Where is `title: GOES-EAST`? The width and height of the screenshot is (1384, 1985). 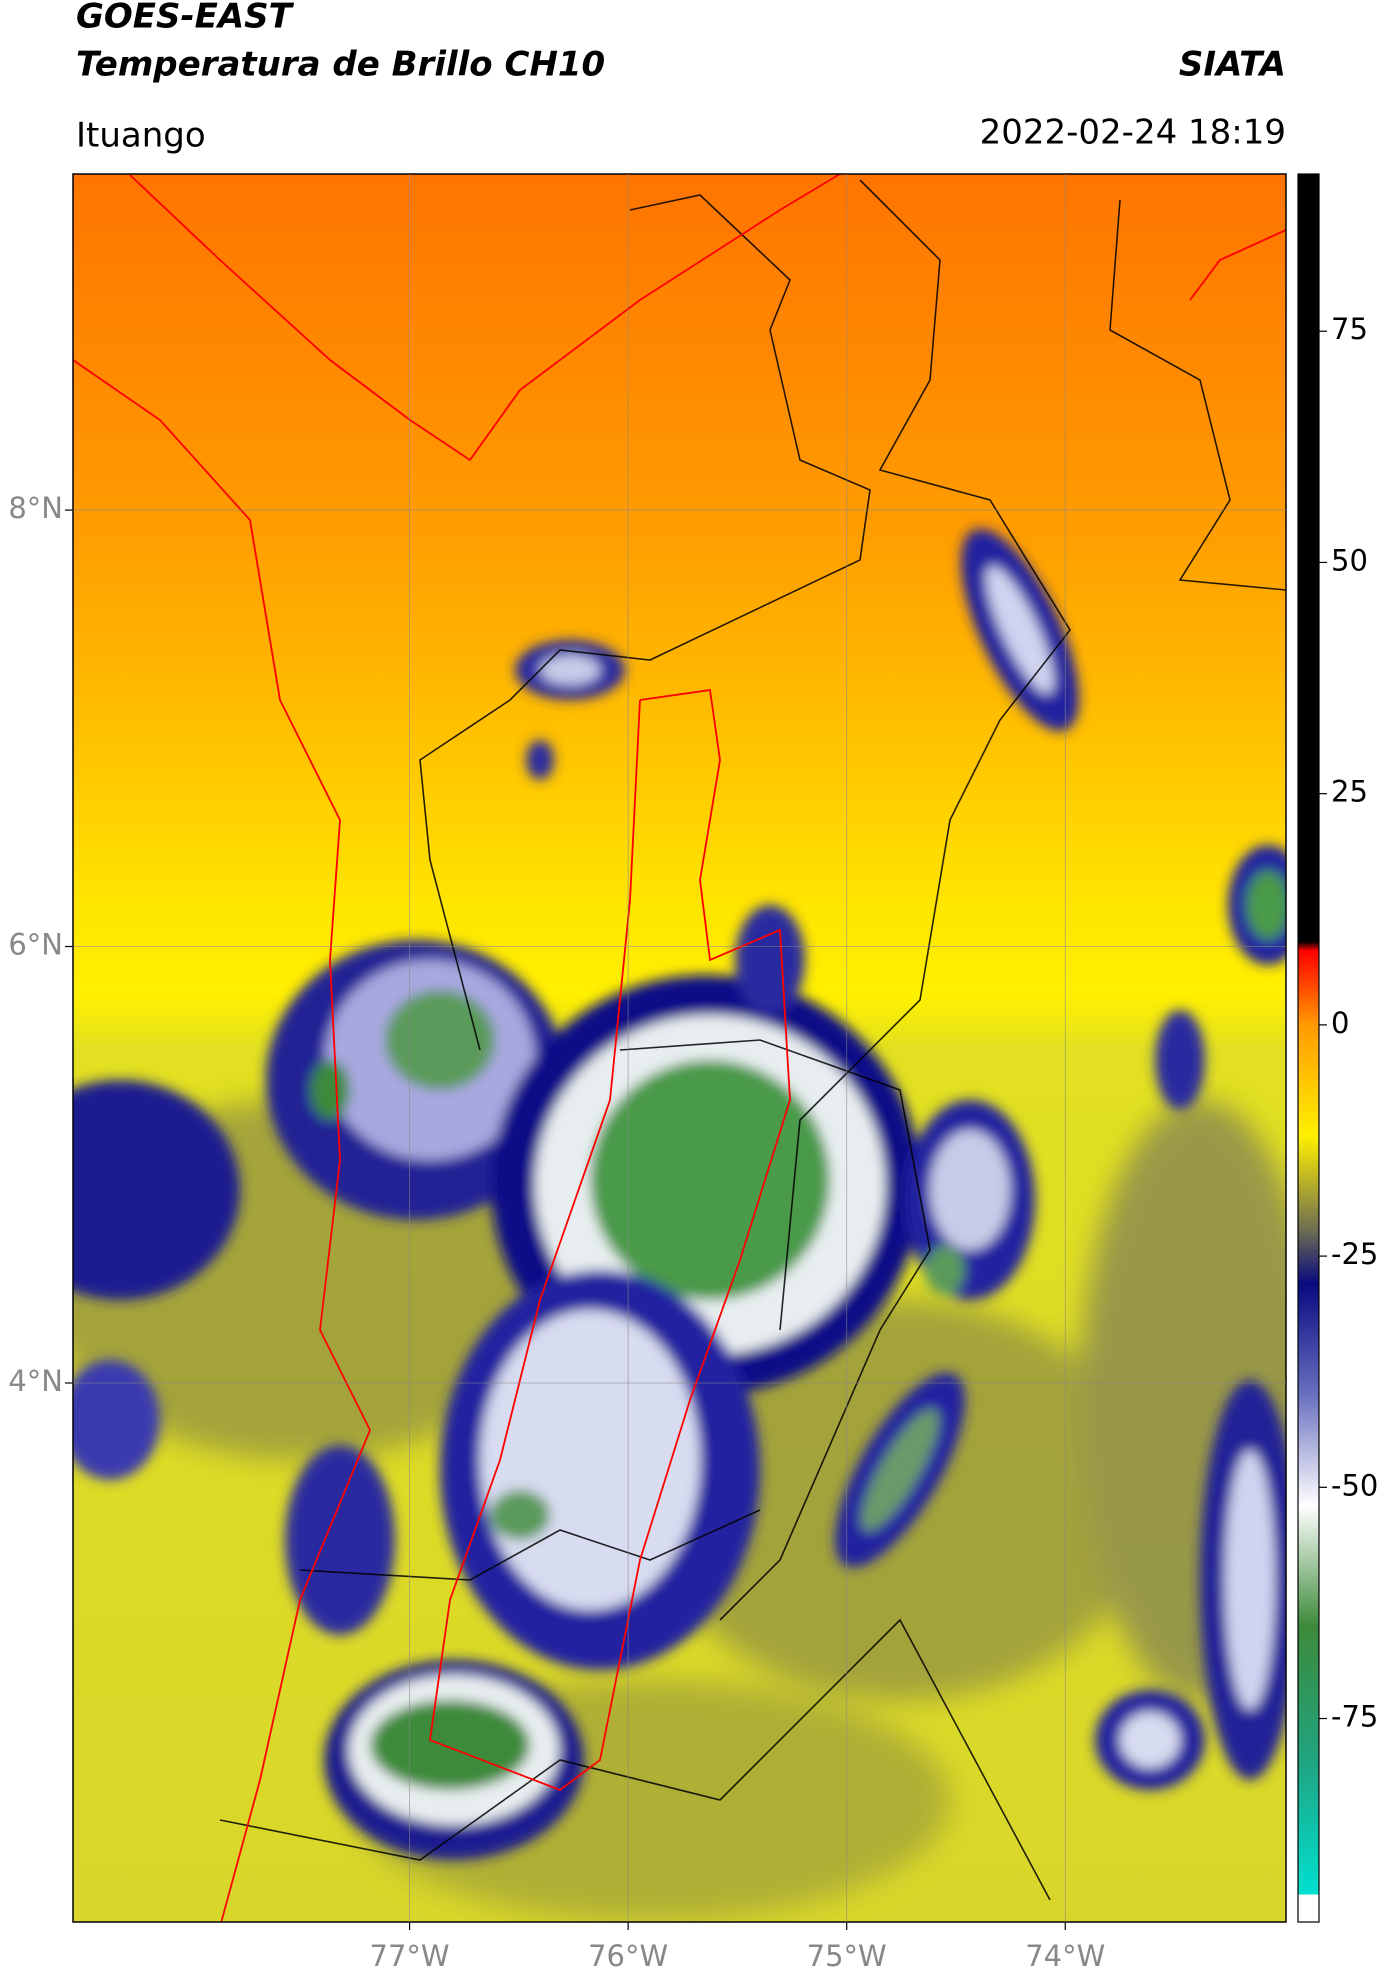 title: GOES-EAST is located at coordinates (185, 18).